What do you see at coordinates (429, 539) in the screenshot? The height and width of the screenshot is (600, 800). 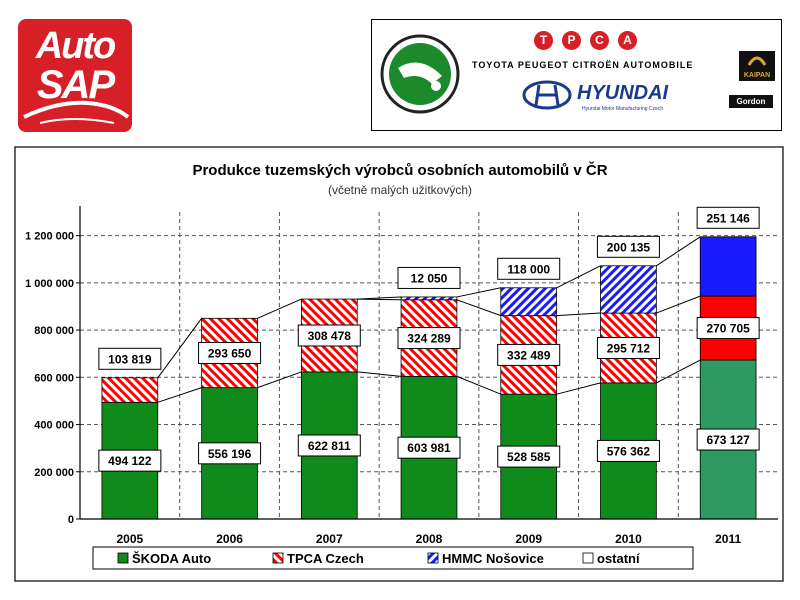 I see `x-tick-label: 2008` at bounding box center [429, 539].